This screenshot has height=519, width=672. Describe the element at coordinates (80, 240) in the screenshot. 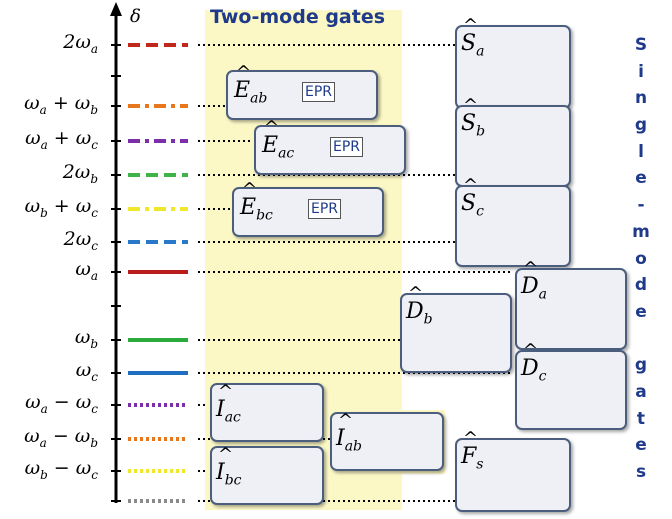

I see `level-label: 2ωc` at that location.